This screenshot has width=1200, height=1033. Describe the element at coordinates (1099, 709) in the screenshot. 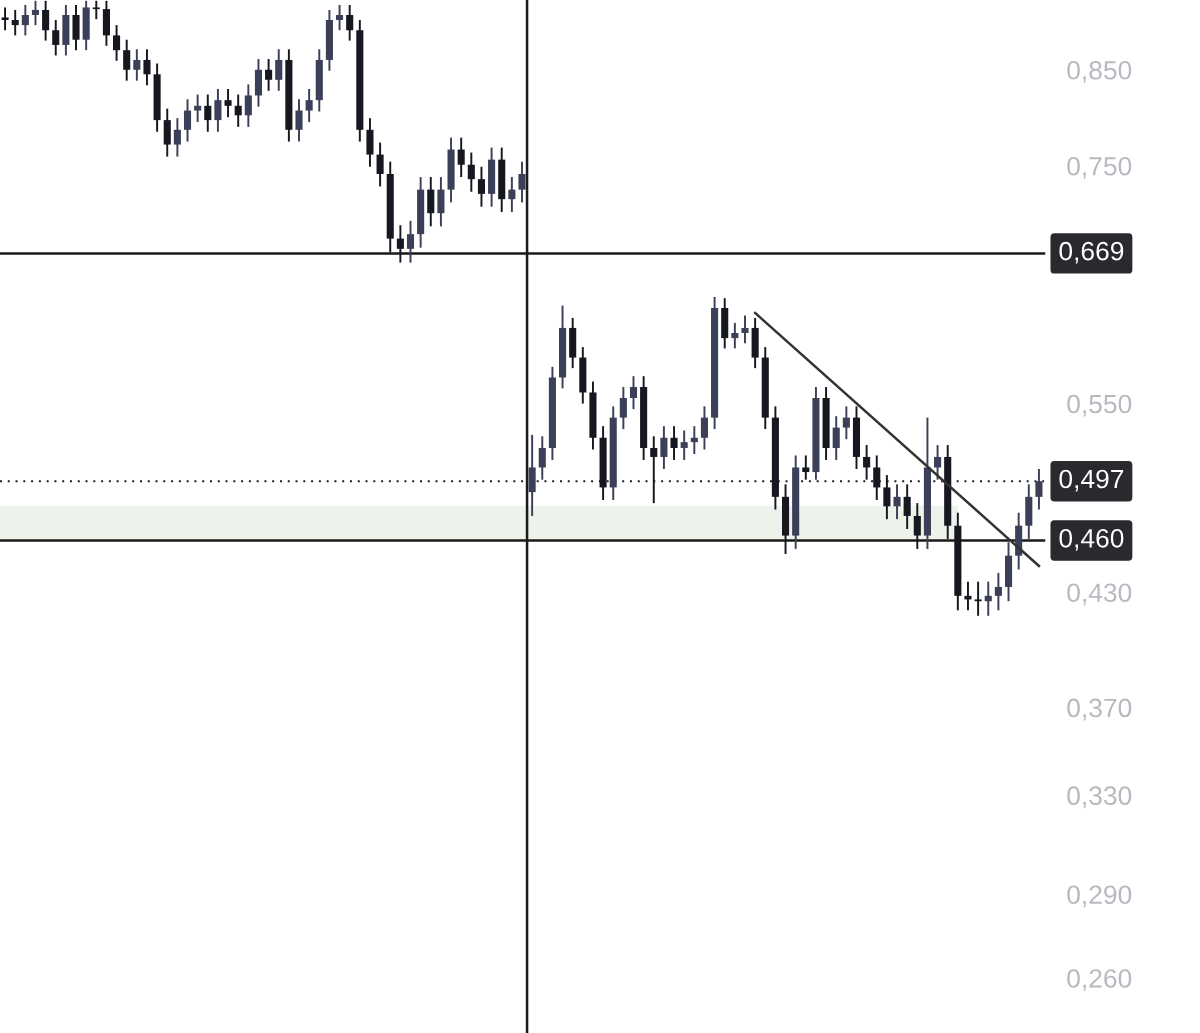

I see `y-tick-label: 0,370` at that location.